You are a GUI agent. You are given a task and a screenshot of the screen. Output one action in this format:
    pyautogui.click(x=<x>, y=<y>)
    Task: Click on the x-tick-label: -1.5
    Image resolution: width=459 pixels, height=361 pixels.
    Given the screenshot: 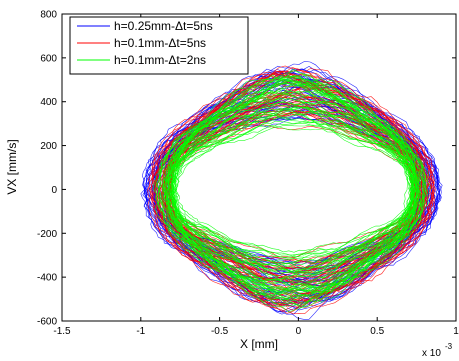 What is the action you would take?
    pyautogui.click(x=62, y=331)
    